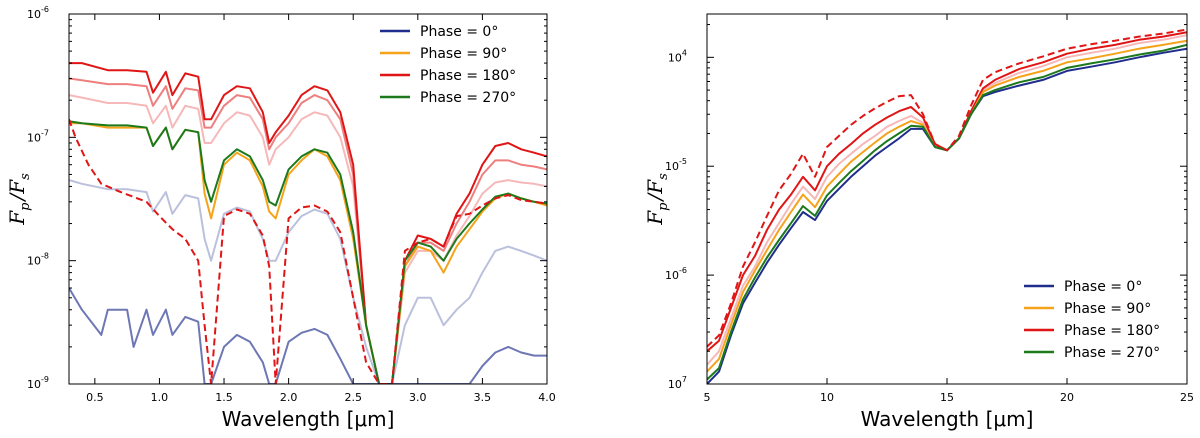 The height and width of the screenshot is (438, 1200). What do you see at coordinates (683, 161) in the screenshot?
I see `y-tick-exponent: -5` at bounding box center [683, 161].